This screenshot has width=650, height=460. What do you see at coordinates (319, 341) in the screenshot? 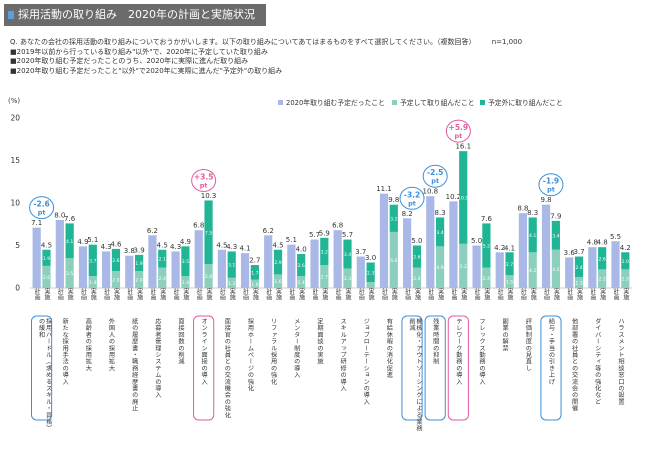
I see `category-label: 定期面談の実施` at bounding box center [319, 341].